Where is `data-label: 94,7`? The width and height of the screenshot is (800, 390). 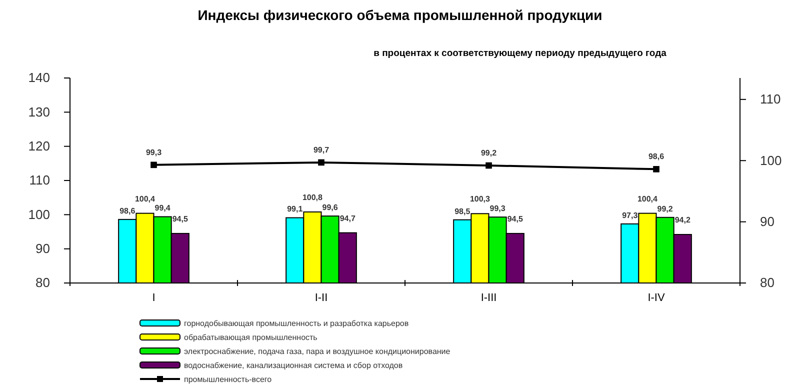 data-label: 94,7 is located at coordinates (348, 218).